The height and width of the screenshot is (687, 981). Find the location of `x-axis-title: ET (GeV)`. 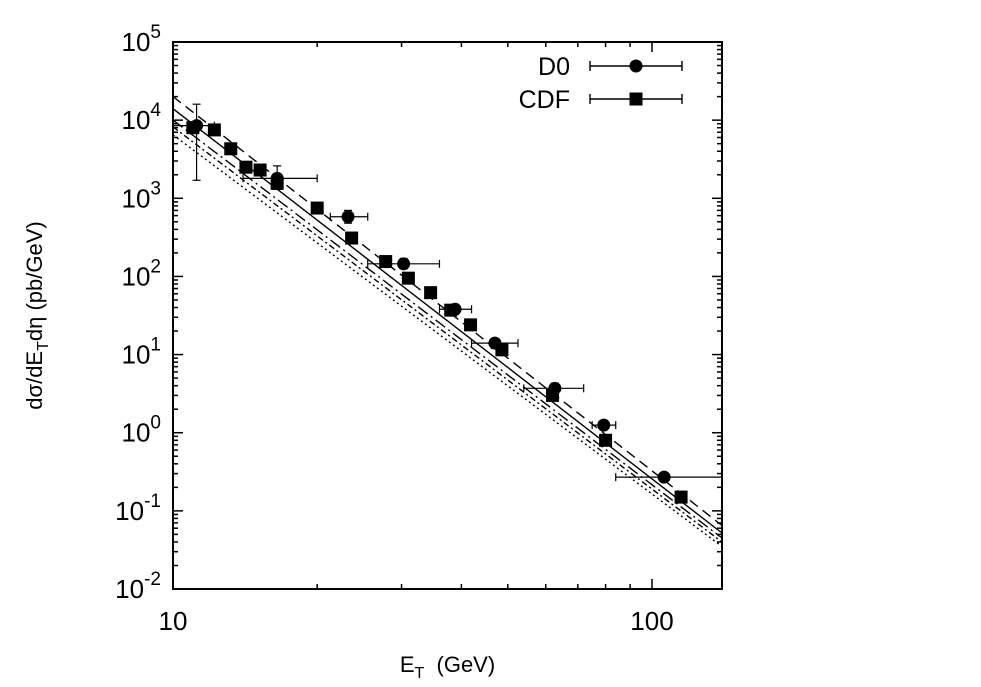

x-axis-title: ET (GeV) is located at coordinates (447, 667).